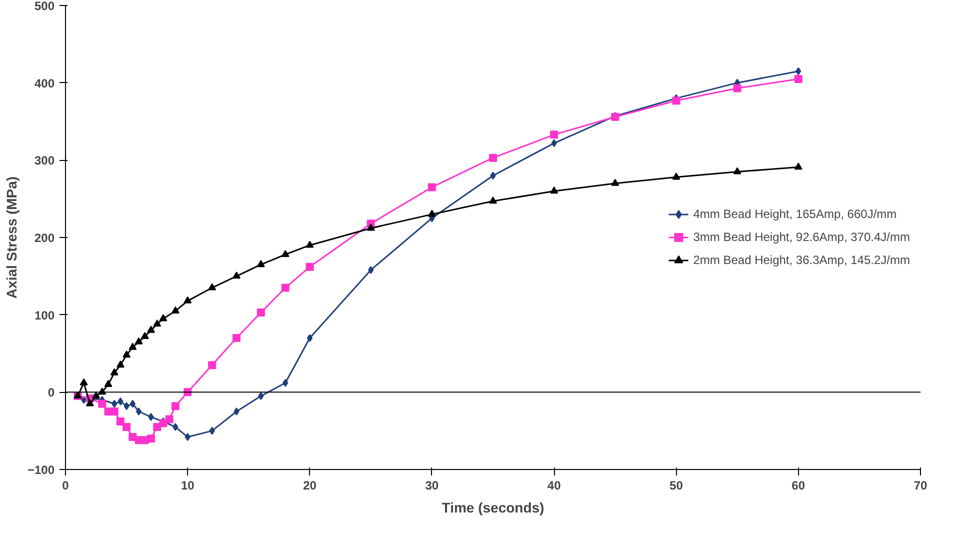  Describe the element at coordinates (310, 485) in the screenshot. I see `x-tick-label: 20` at that location.